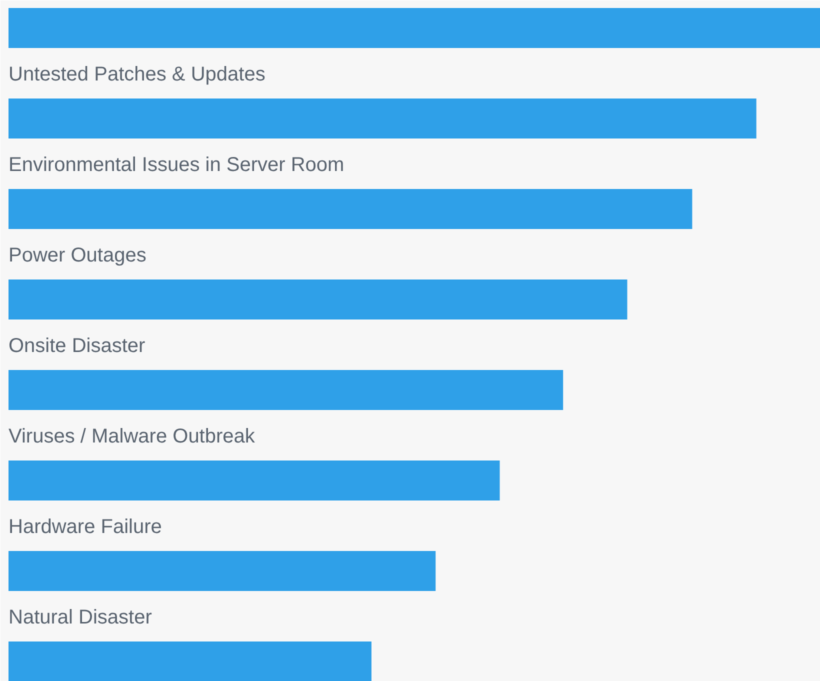 The height and width of the screenshot is (681, 820). Describe the element at coordinates (85, 527) in the screenshot. I see `y-tick-label: Hardware Failure` at that location.